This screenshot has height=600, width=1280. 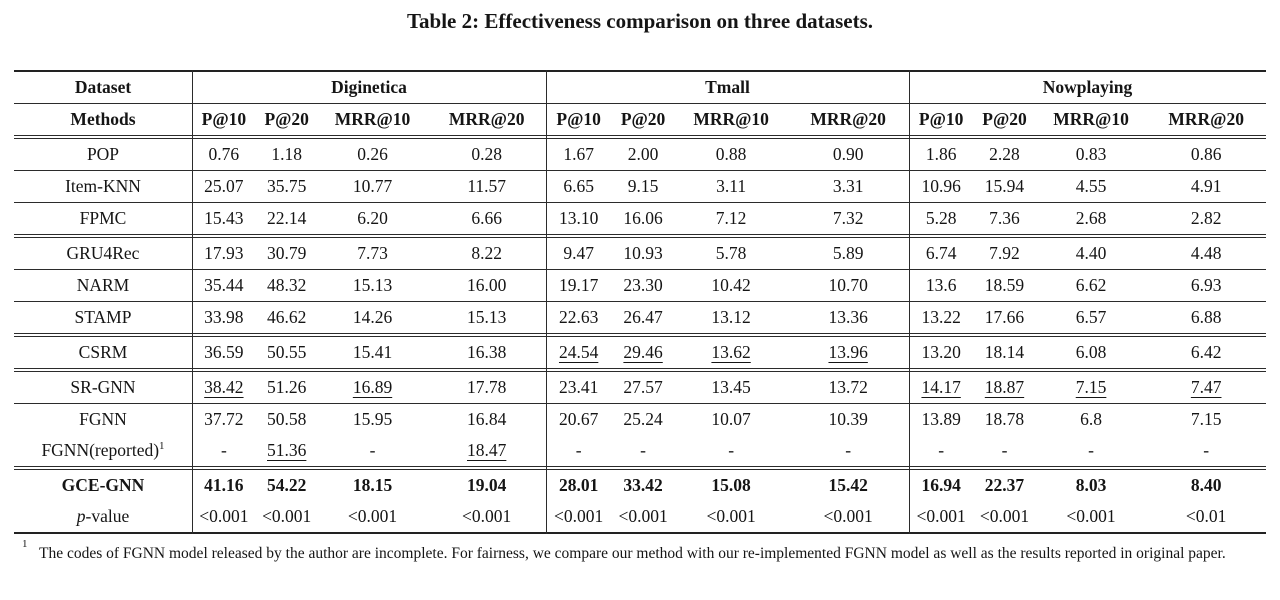 I want to click on value-cell: 4.55, so click(x=1091, y=186).